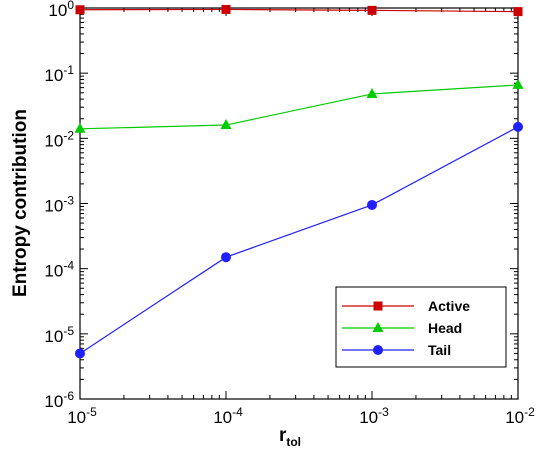 This screenshot has height=451, width=539. I want to click on x-axis-title-main: r, so click(283, 435).